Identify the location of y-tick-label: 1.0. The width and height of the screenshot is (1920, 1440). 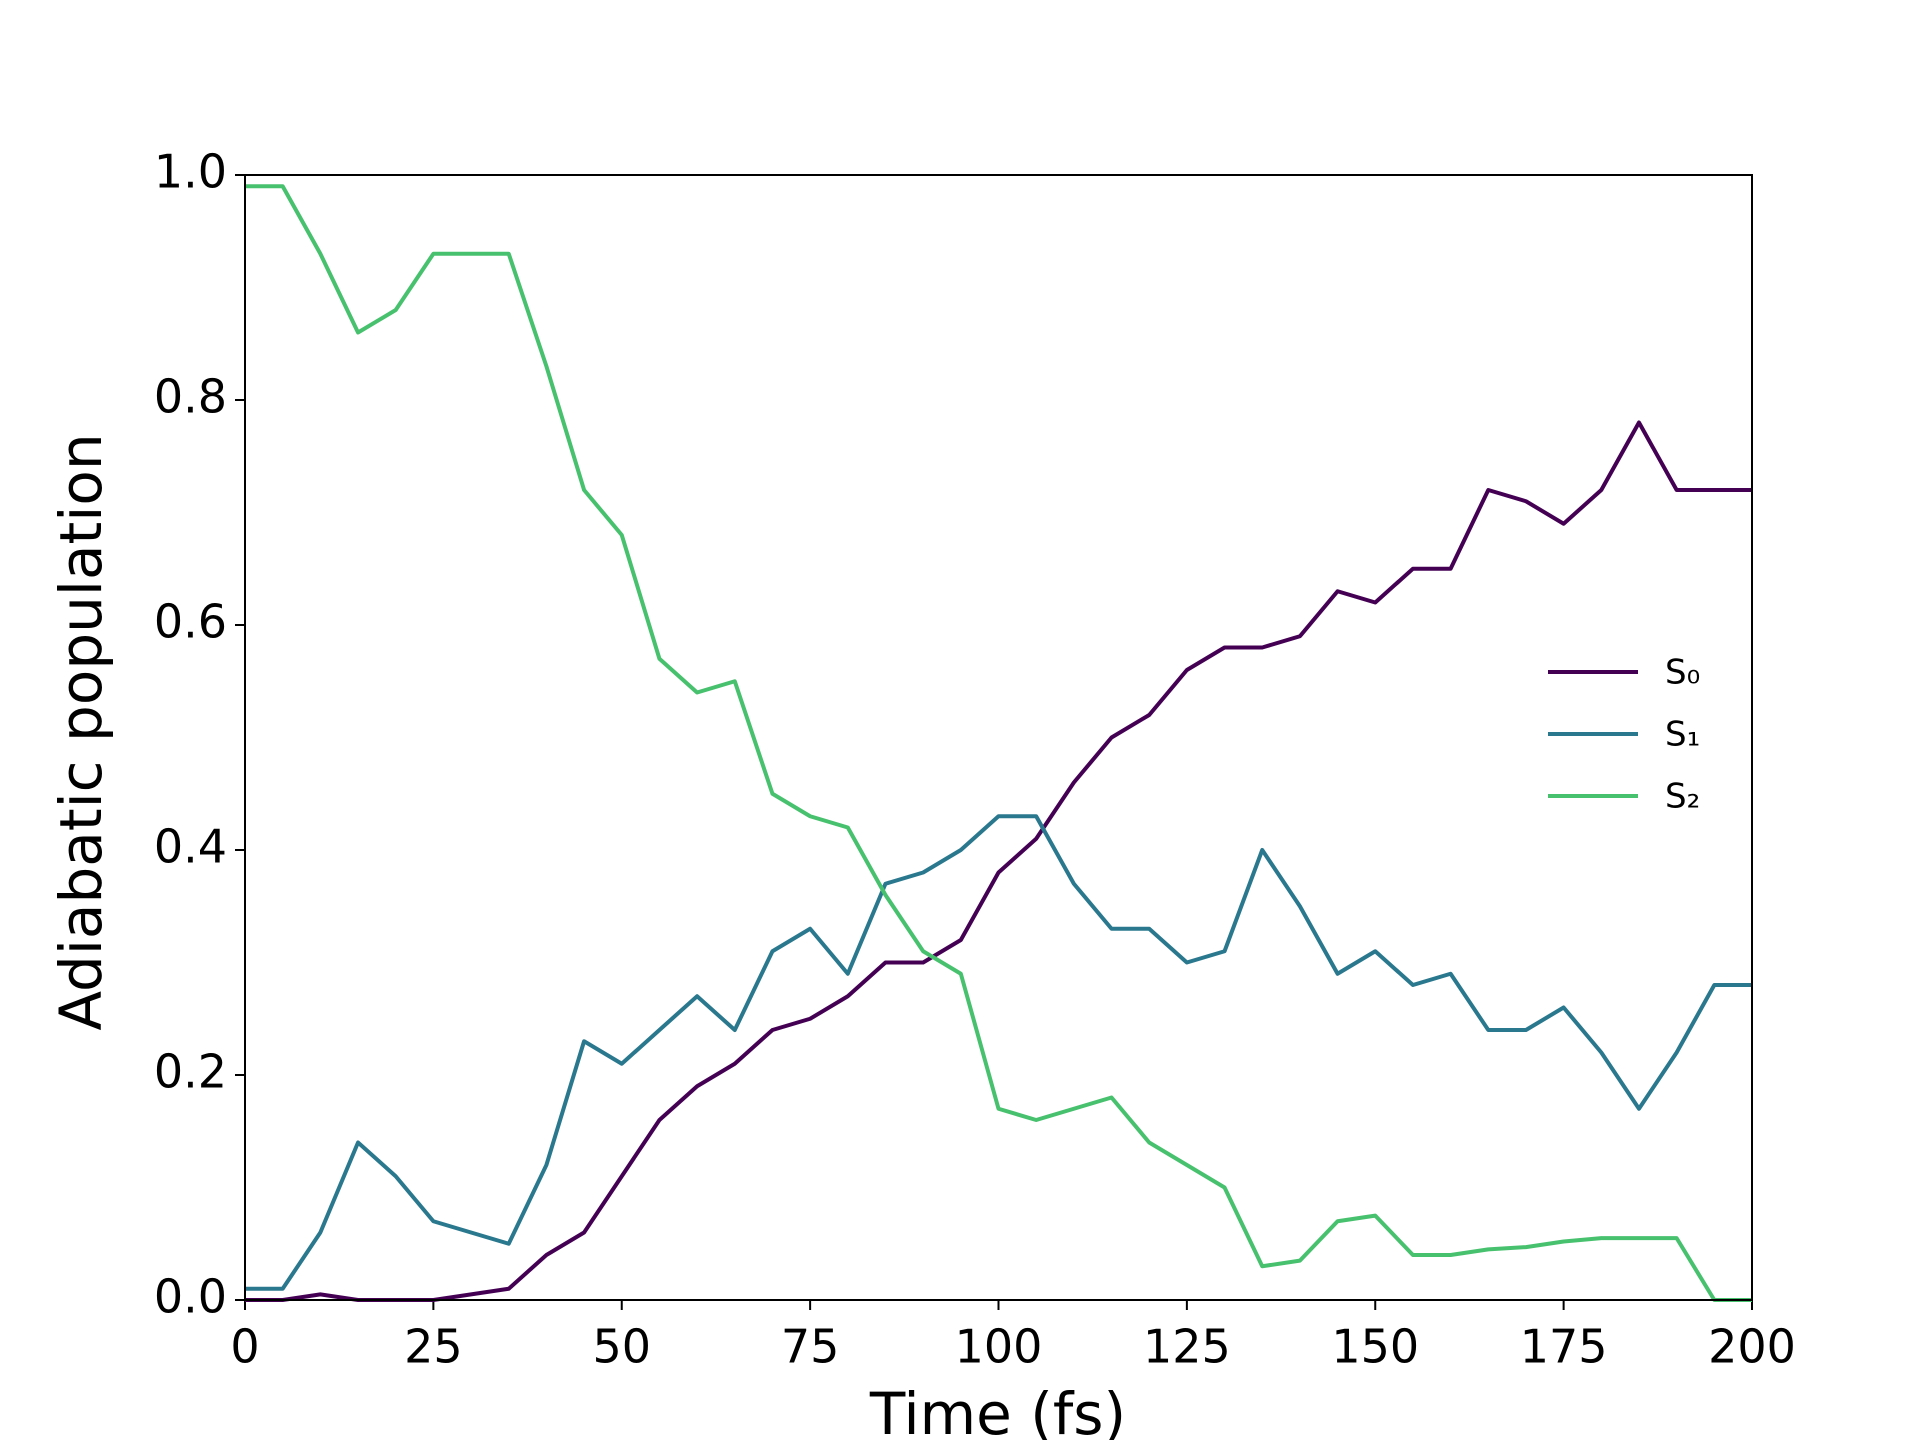
(190, 172).